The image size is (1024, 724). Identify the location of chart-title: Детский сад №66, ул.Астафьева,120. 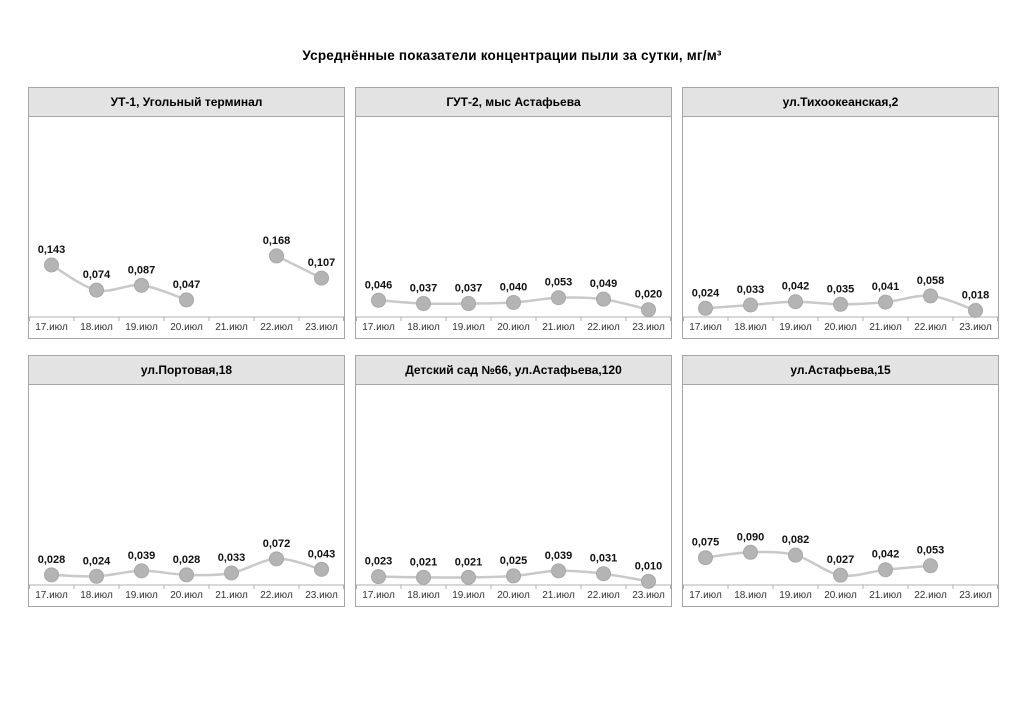
(513, 370).